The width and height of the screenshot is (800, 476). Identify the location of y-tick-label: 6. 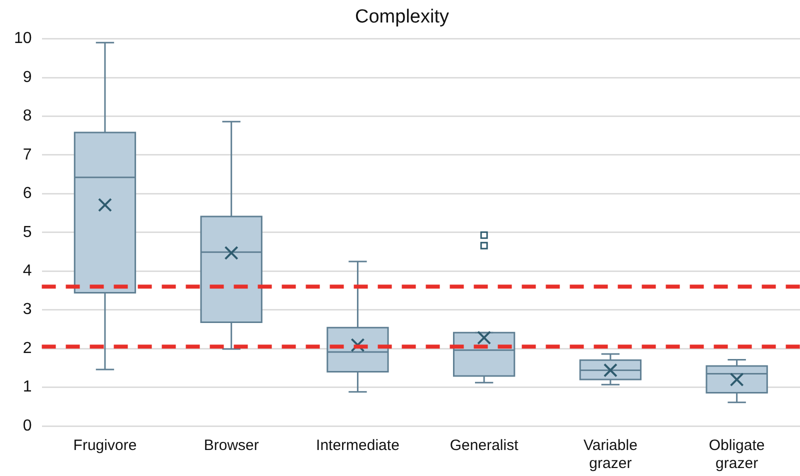
(27, 193).